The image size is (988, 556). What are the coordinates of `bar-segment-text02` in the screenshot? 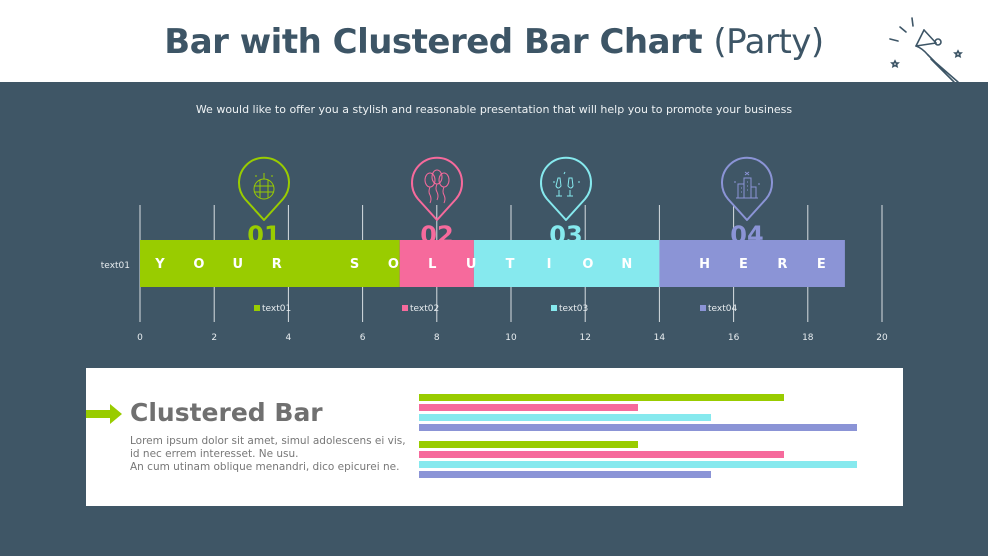 It's located at (436, 263).